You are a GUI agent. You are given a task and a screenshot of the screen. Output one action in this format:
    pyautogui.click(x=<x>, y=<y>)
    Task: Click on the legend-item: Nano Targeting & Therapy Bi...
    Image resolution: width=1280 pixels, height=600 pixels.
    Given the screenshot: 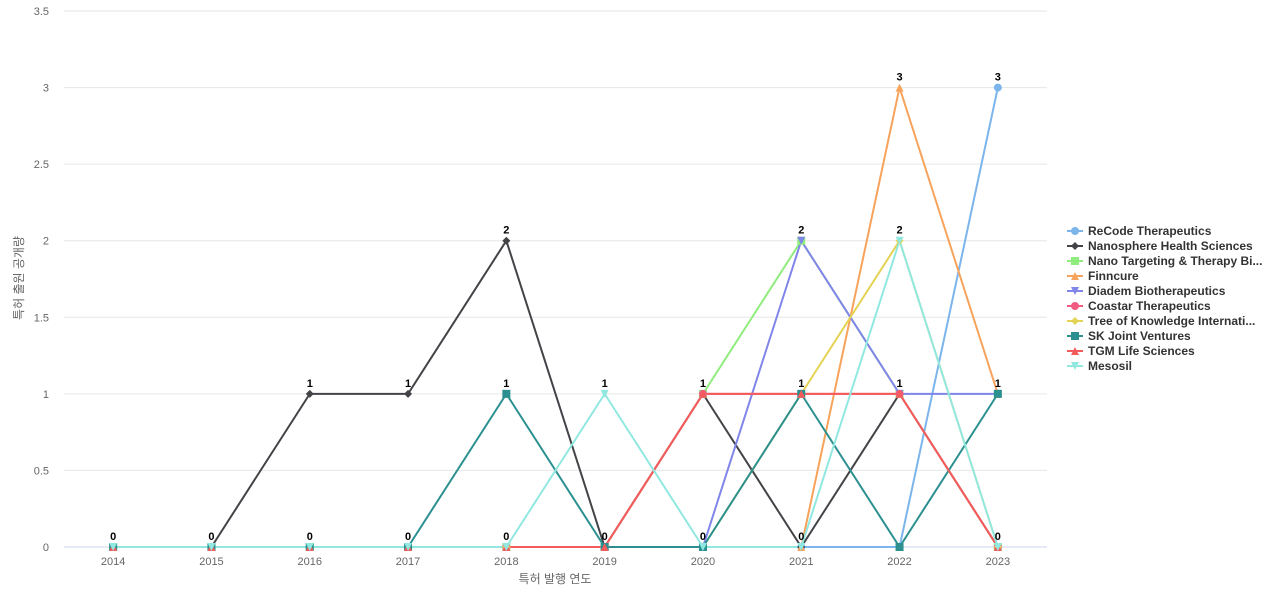 What is the action you would take?
    pyautogui.click(x=1164, y=261)
    